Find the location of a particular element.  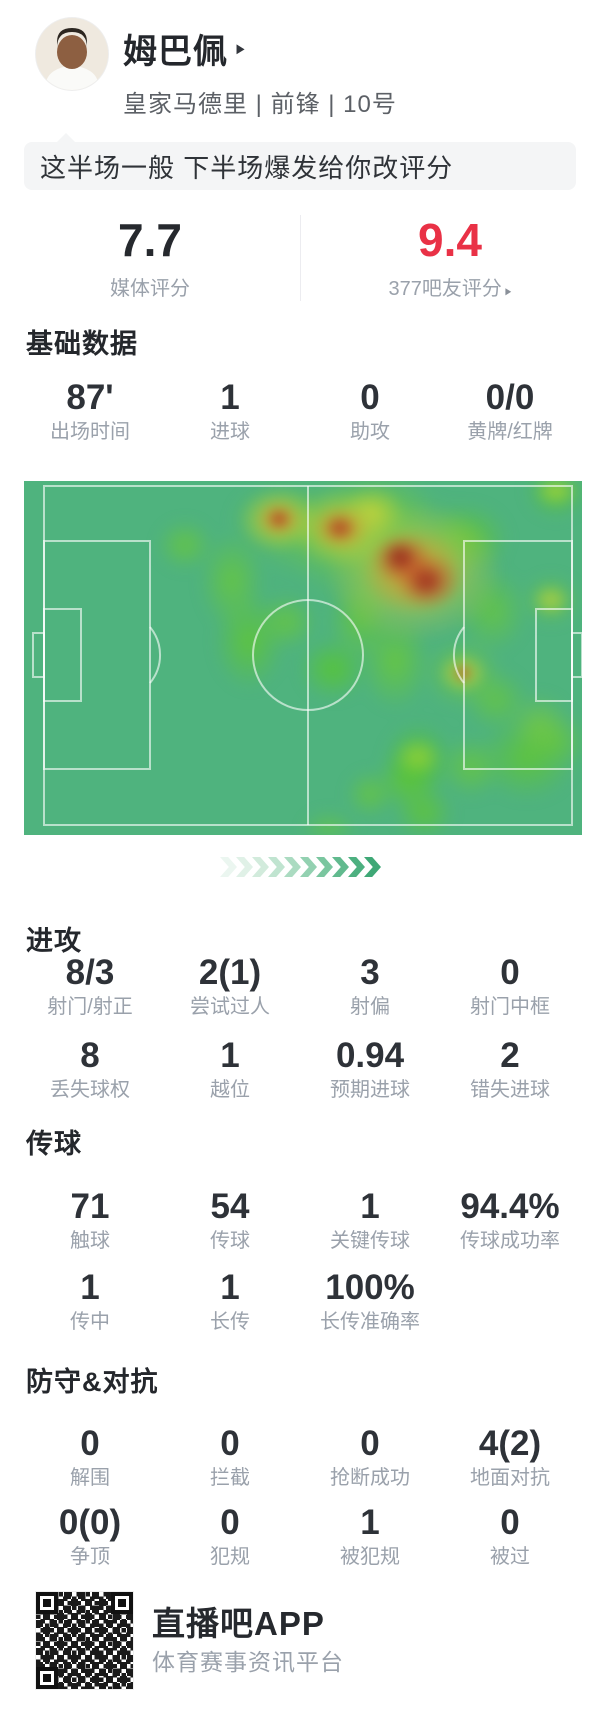

fans-rating-value: 9.4 is located at coordinates (450, 240).